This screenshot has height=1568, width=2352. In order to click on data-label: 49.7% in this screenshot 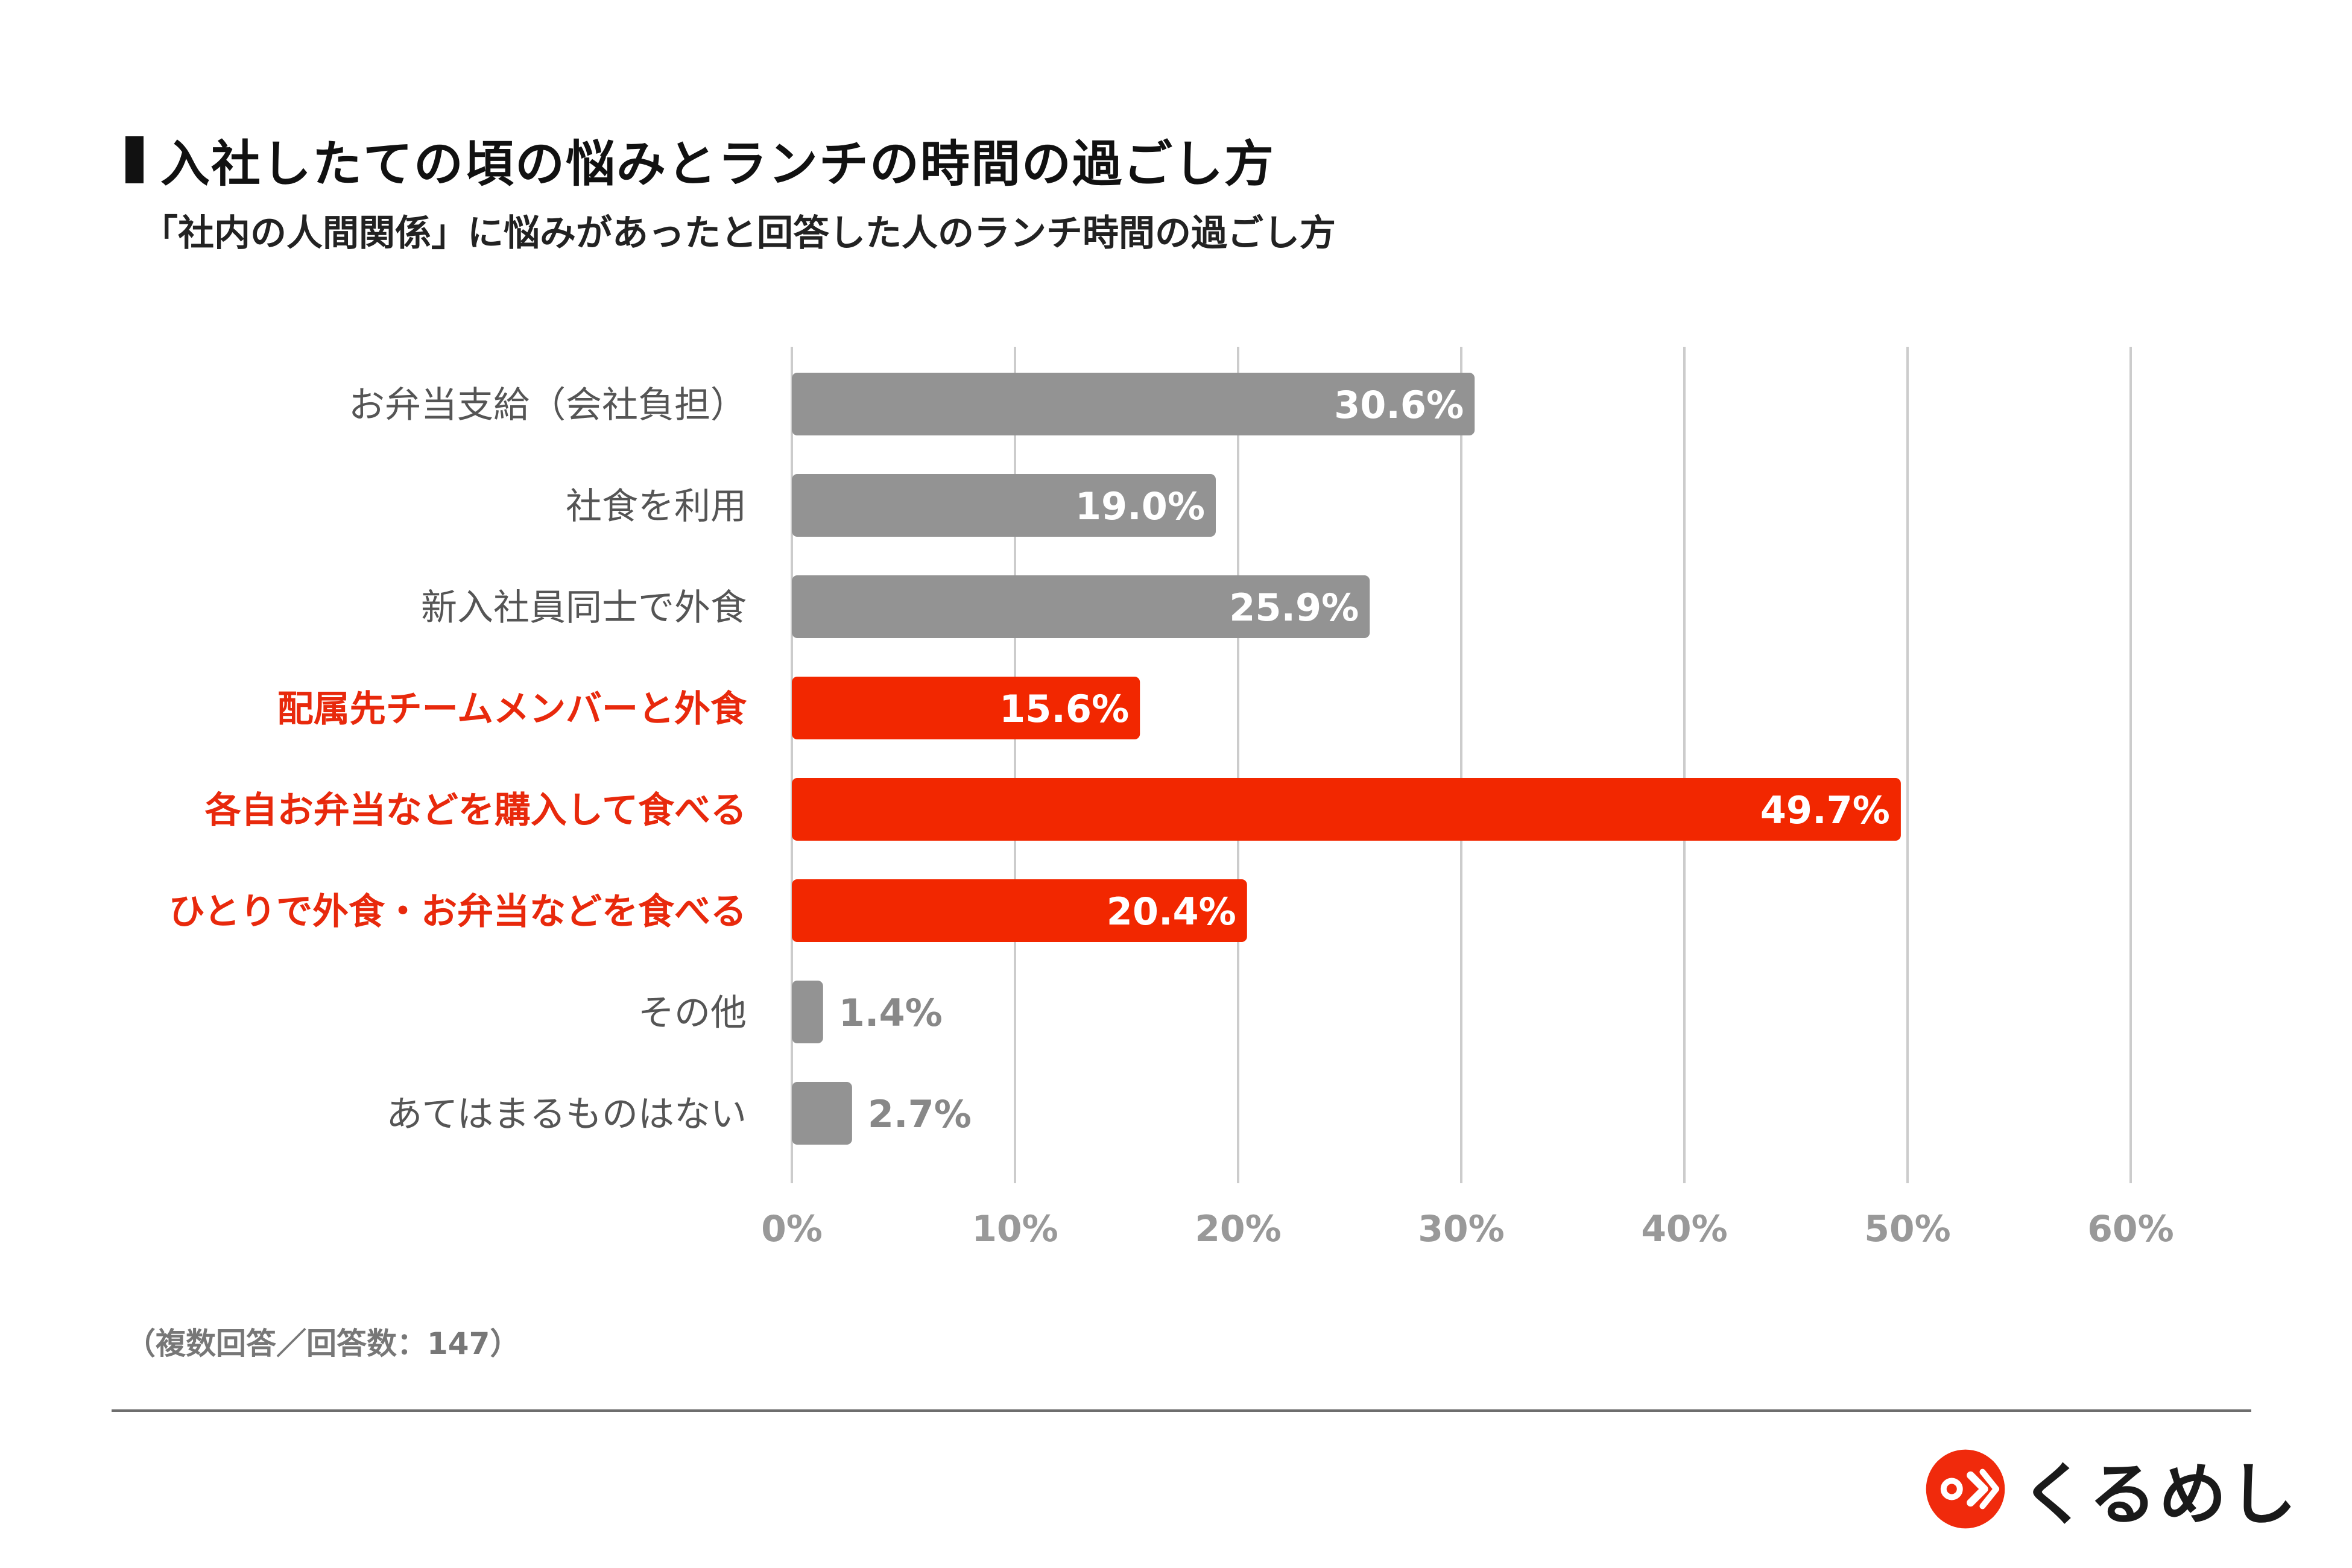, I will do `click(1825, 810)`.